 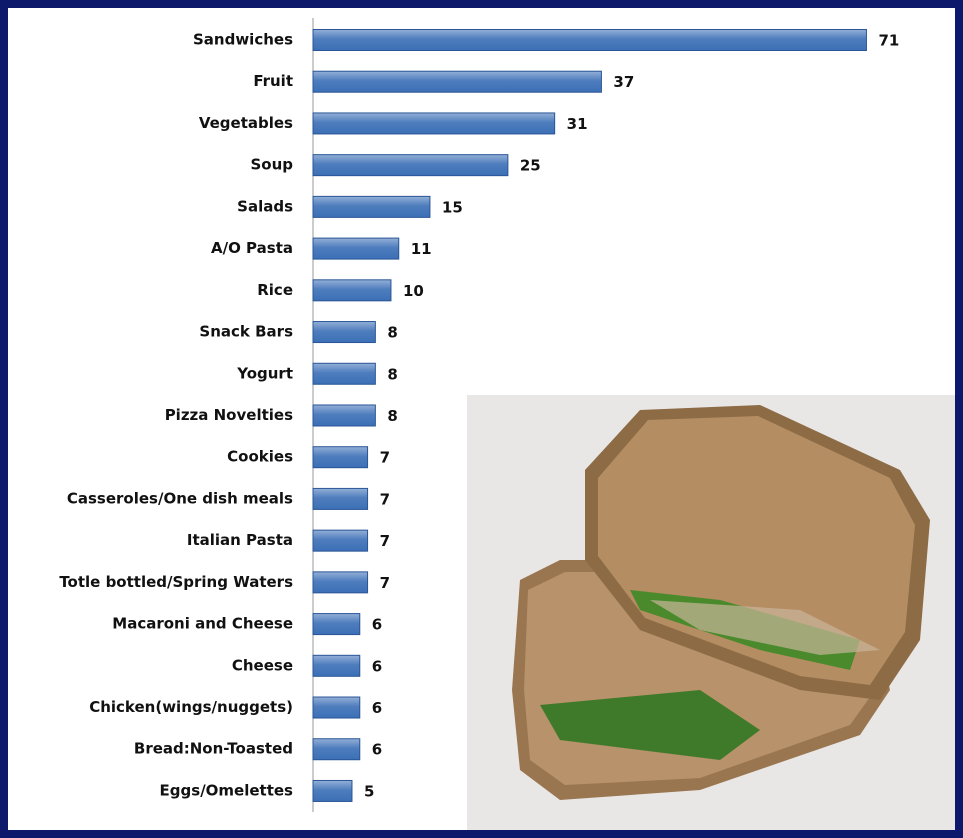 I want to click on category-label: Snack Bars, so click(x=246, y=332).